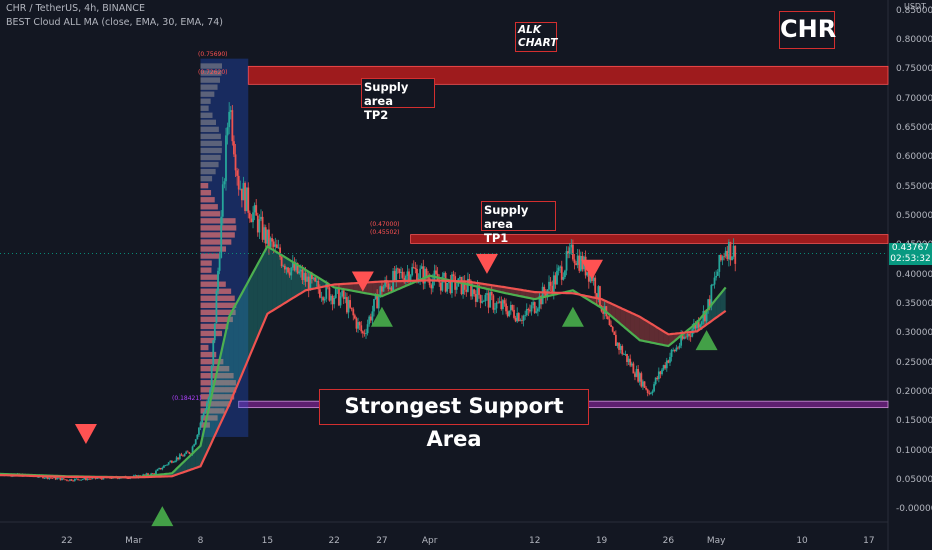  What do you see at coordinates (386, 94) in the screenshot?
I see `tp2-label-line1: Supply area` at bounding box center [386, 94].